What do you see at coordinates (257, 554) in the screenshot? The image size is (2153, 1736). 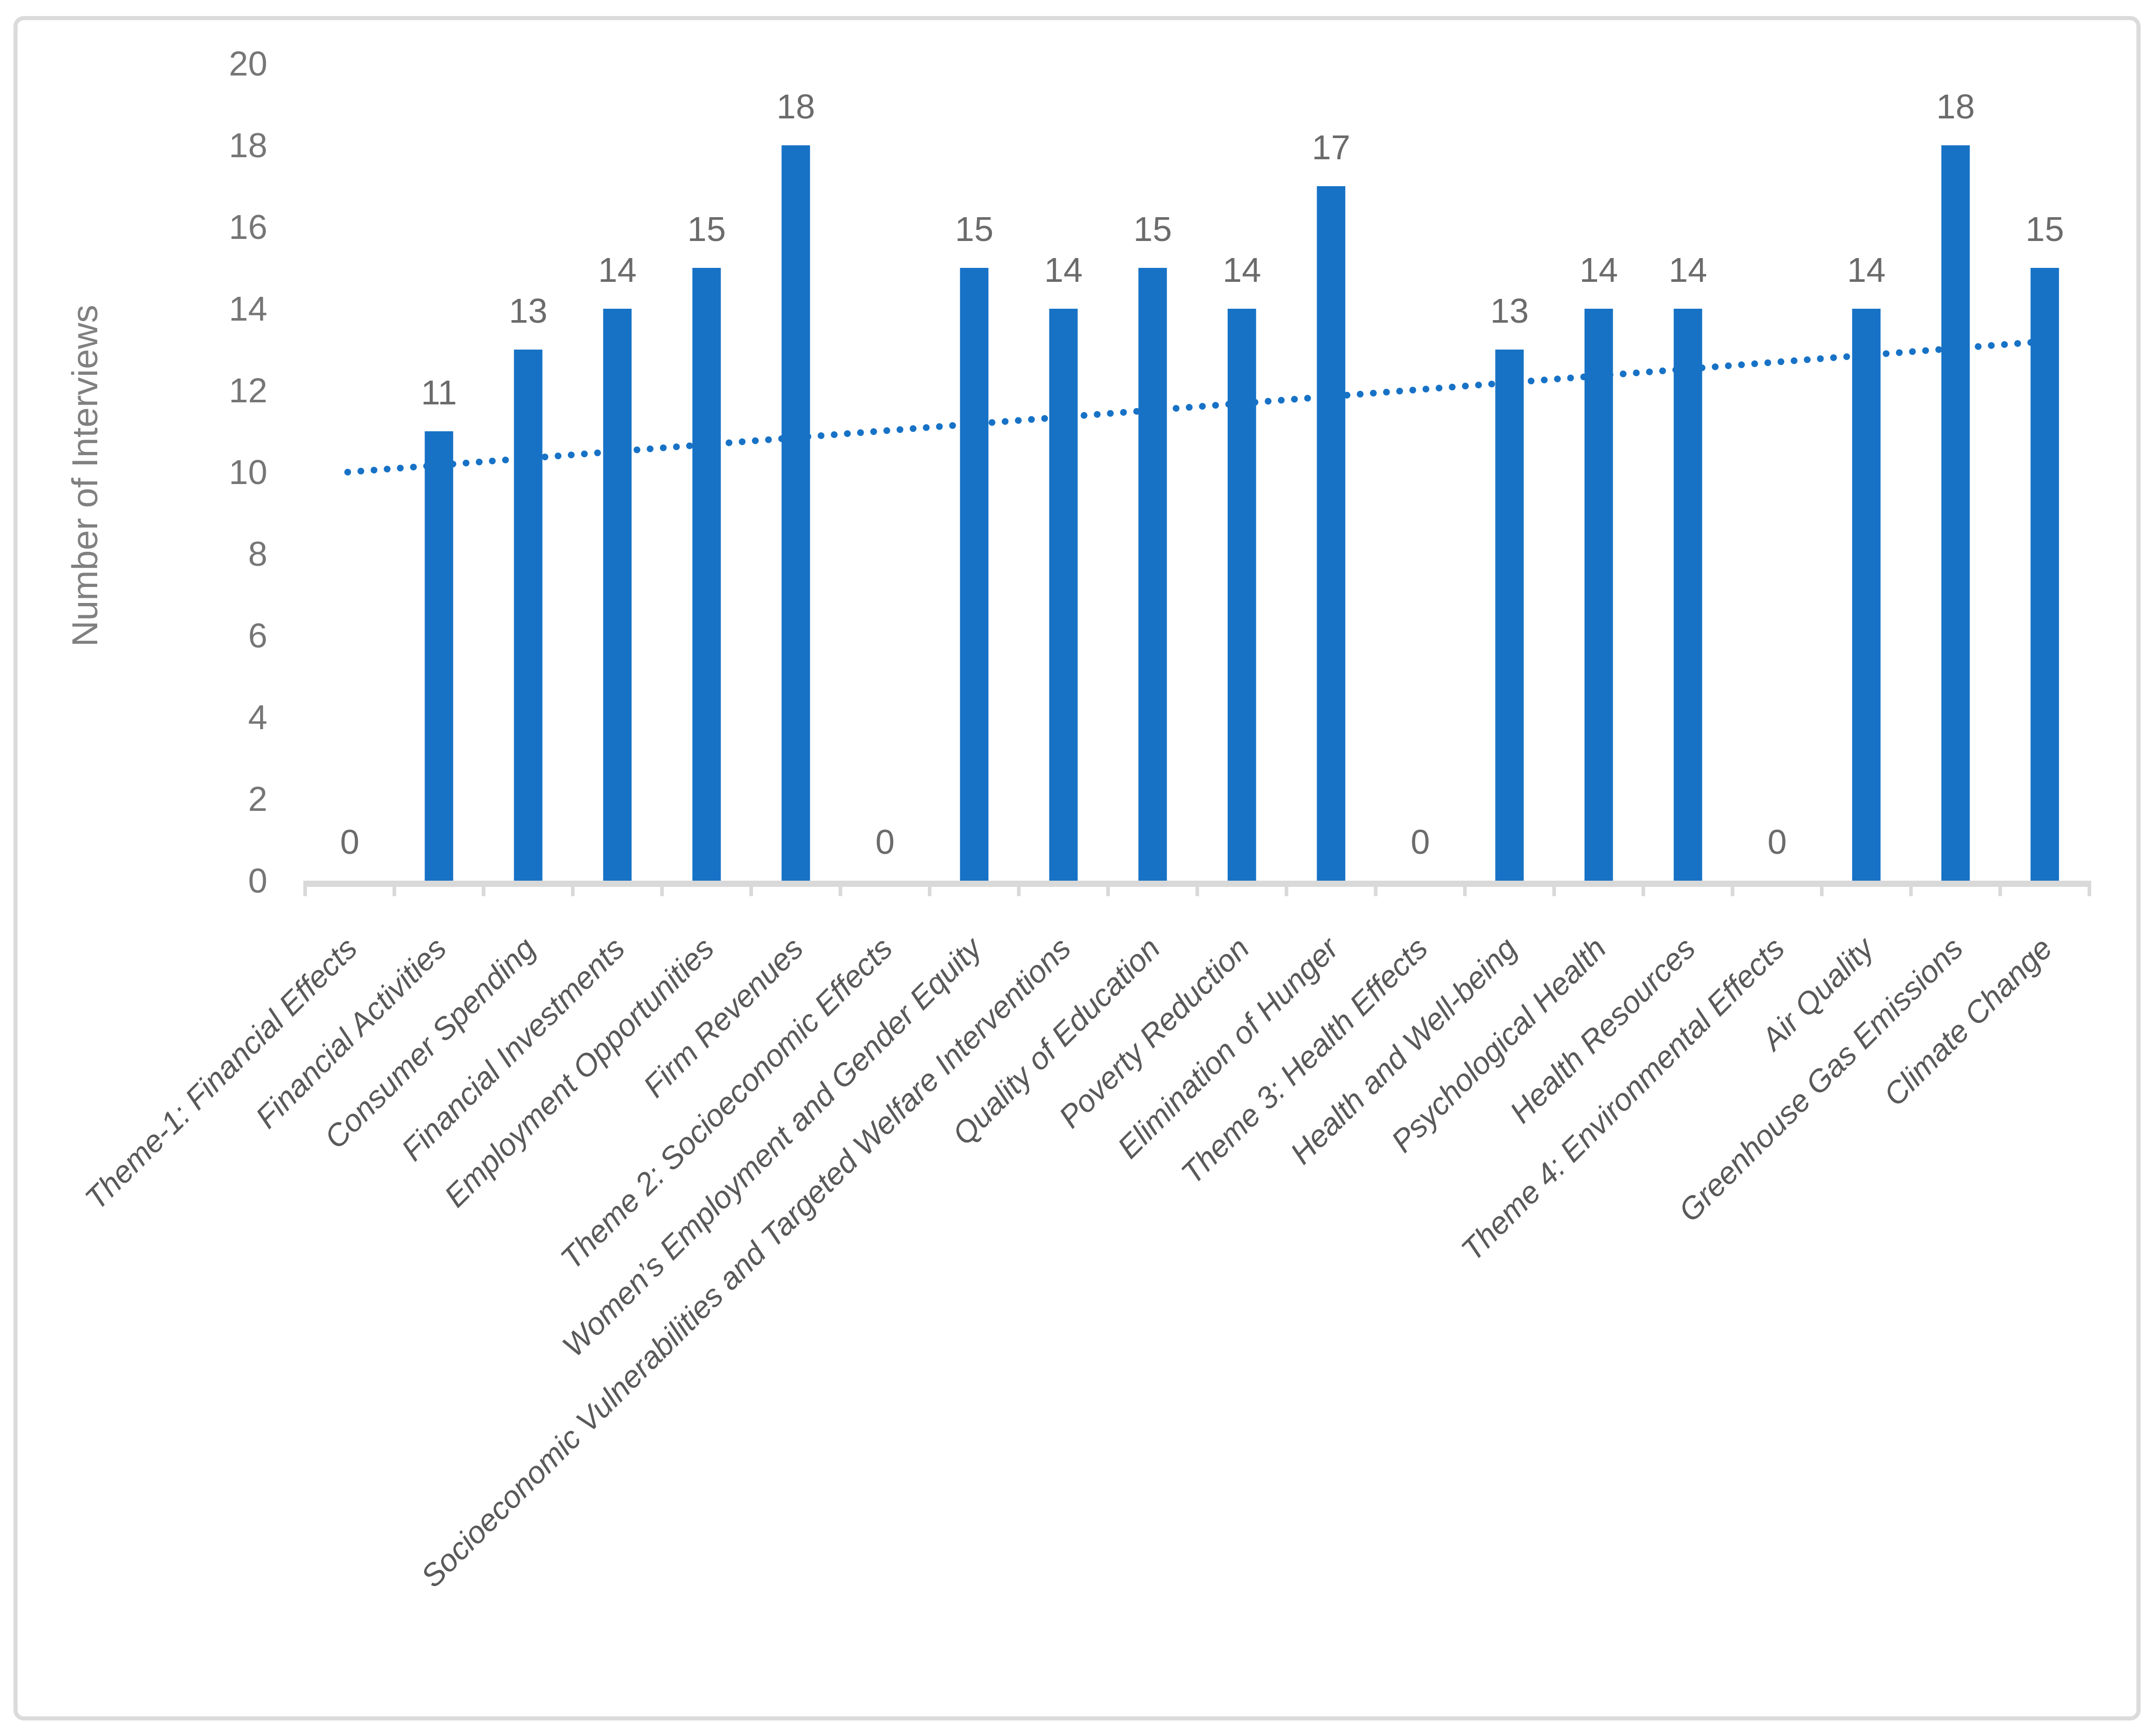 I see `y-tick-label: 8` at bounding box center [257, 554].